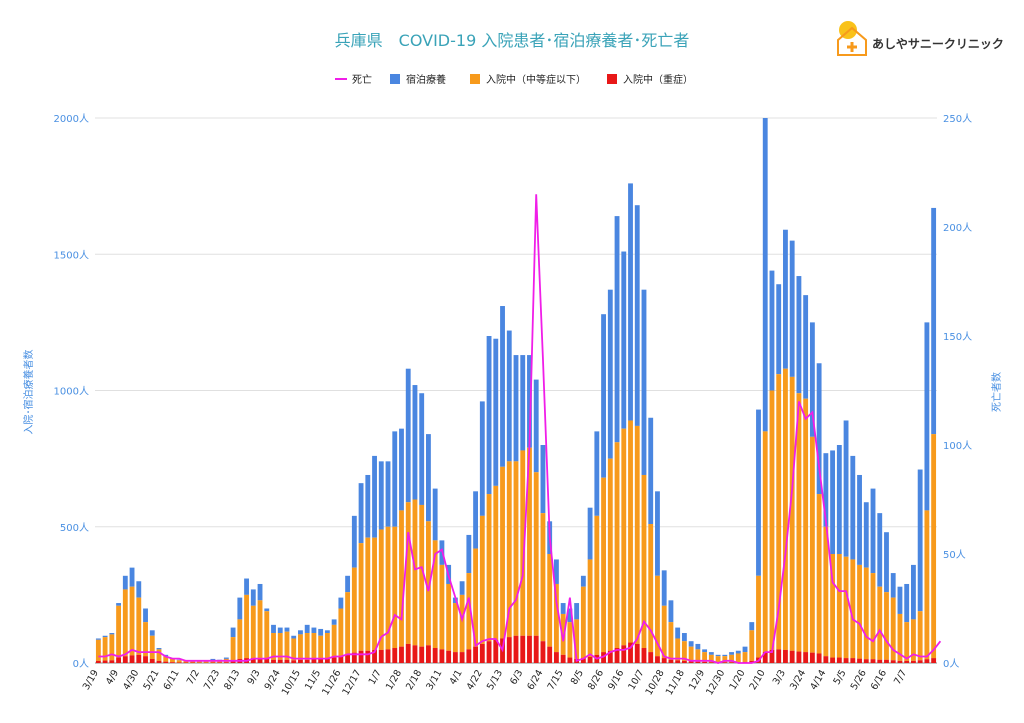 This screenshot has width=1024, height=723. What do you see at coordinates (612, 79) in the screenshot?
I see `legend-severe-swatch` at bounding box center [612, 79].